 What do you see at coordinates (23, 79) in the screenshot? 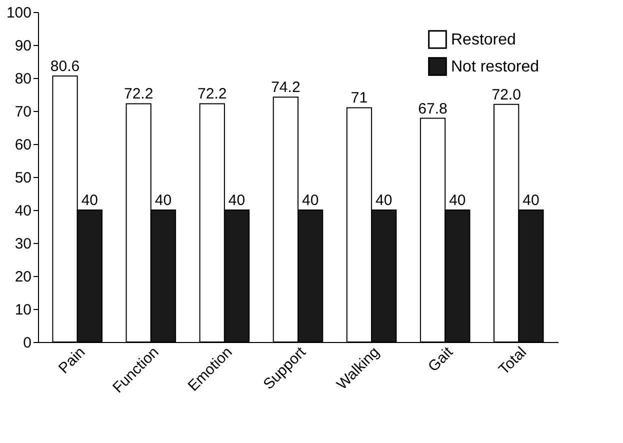
I see `y-tick-label: 80` at bounding box center [23, 79].